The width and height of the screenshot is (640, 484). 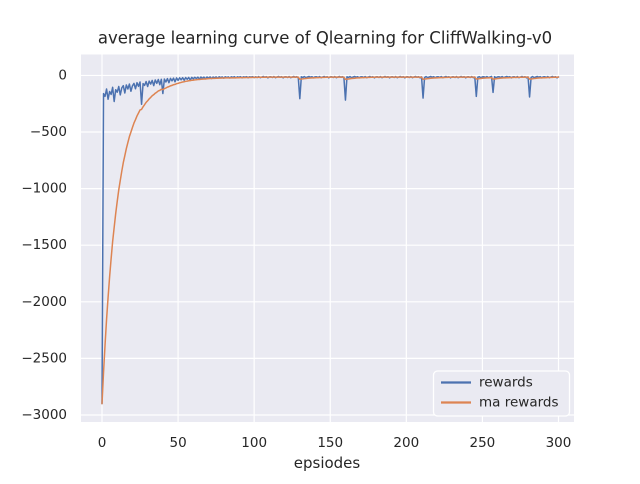 What do you see at coordinates (330, 443) in the screenshot?
I see `x-tick-label: 150` at bounding box center [330, 443].